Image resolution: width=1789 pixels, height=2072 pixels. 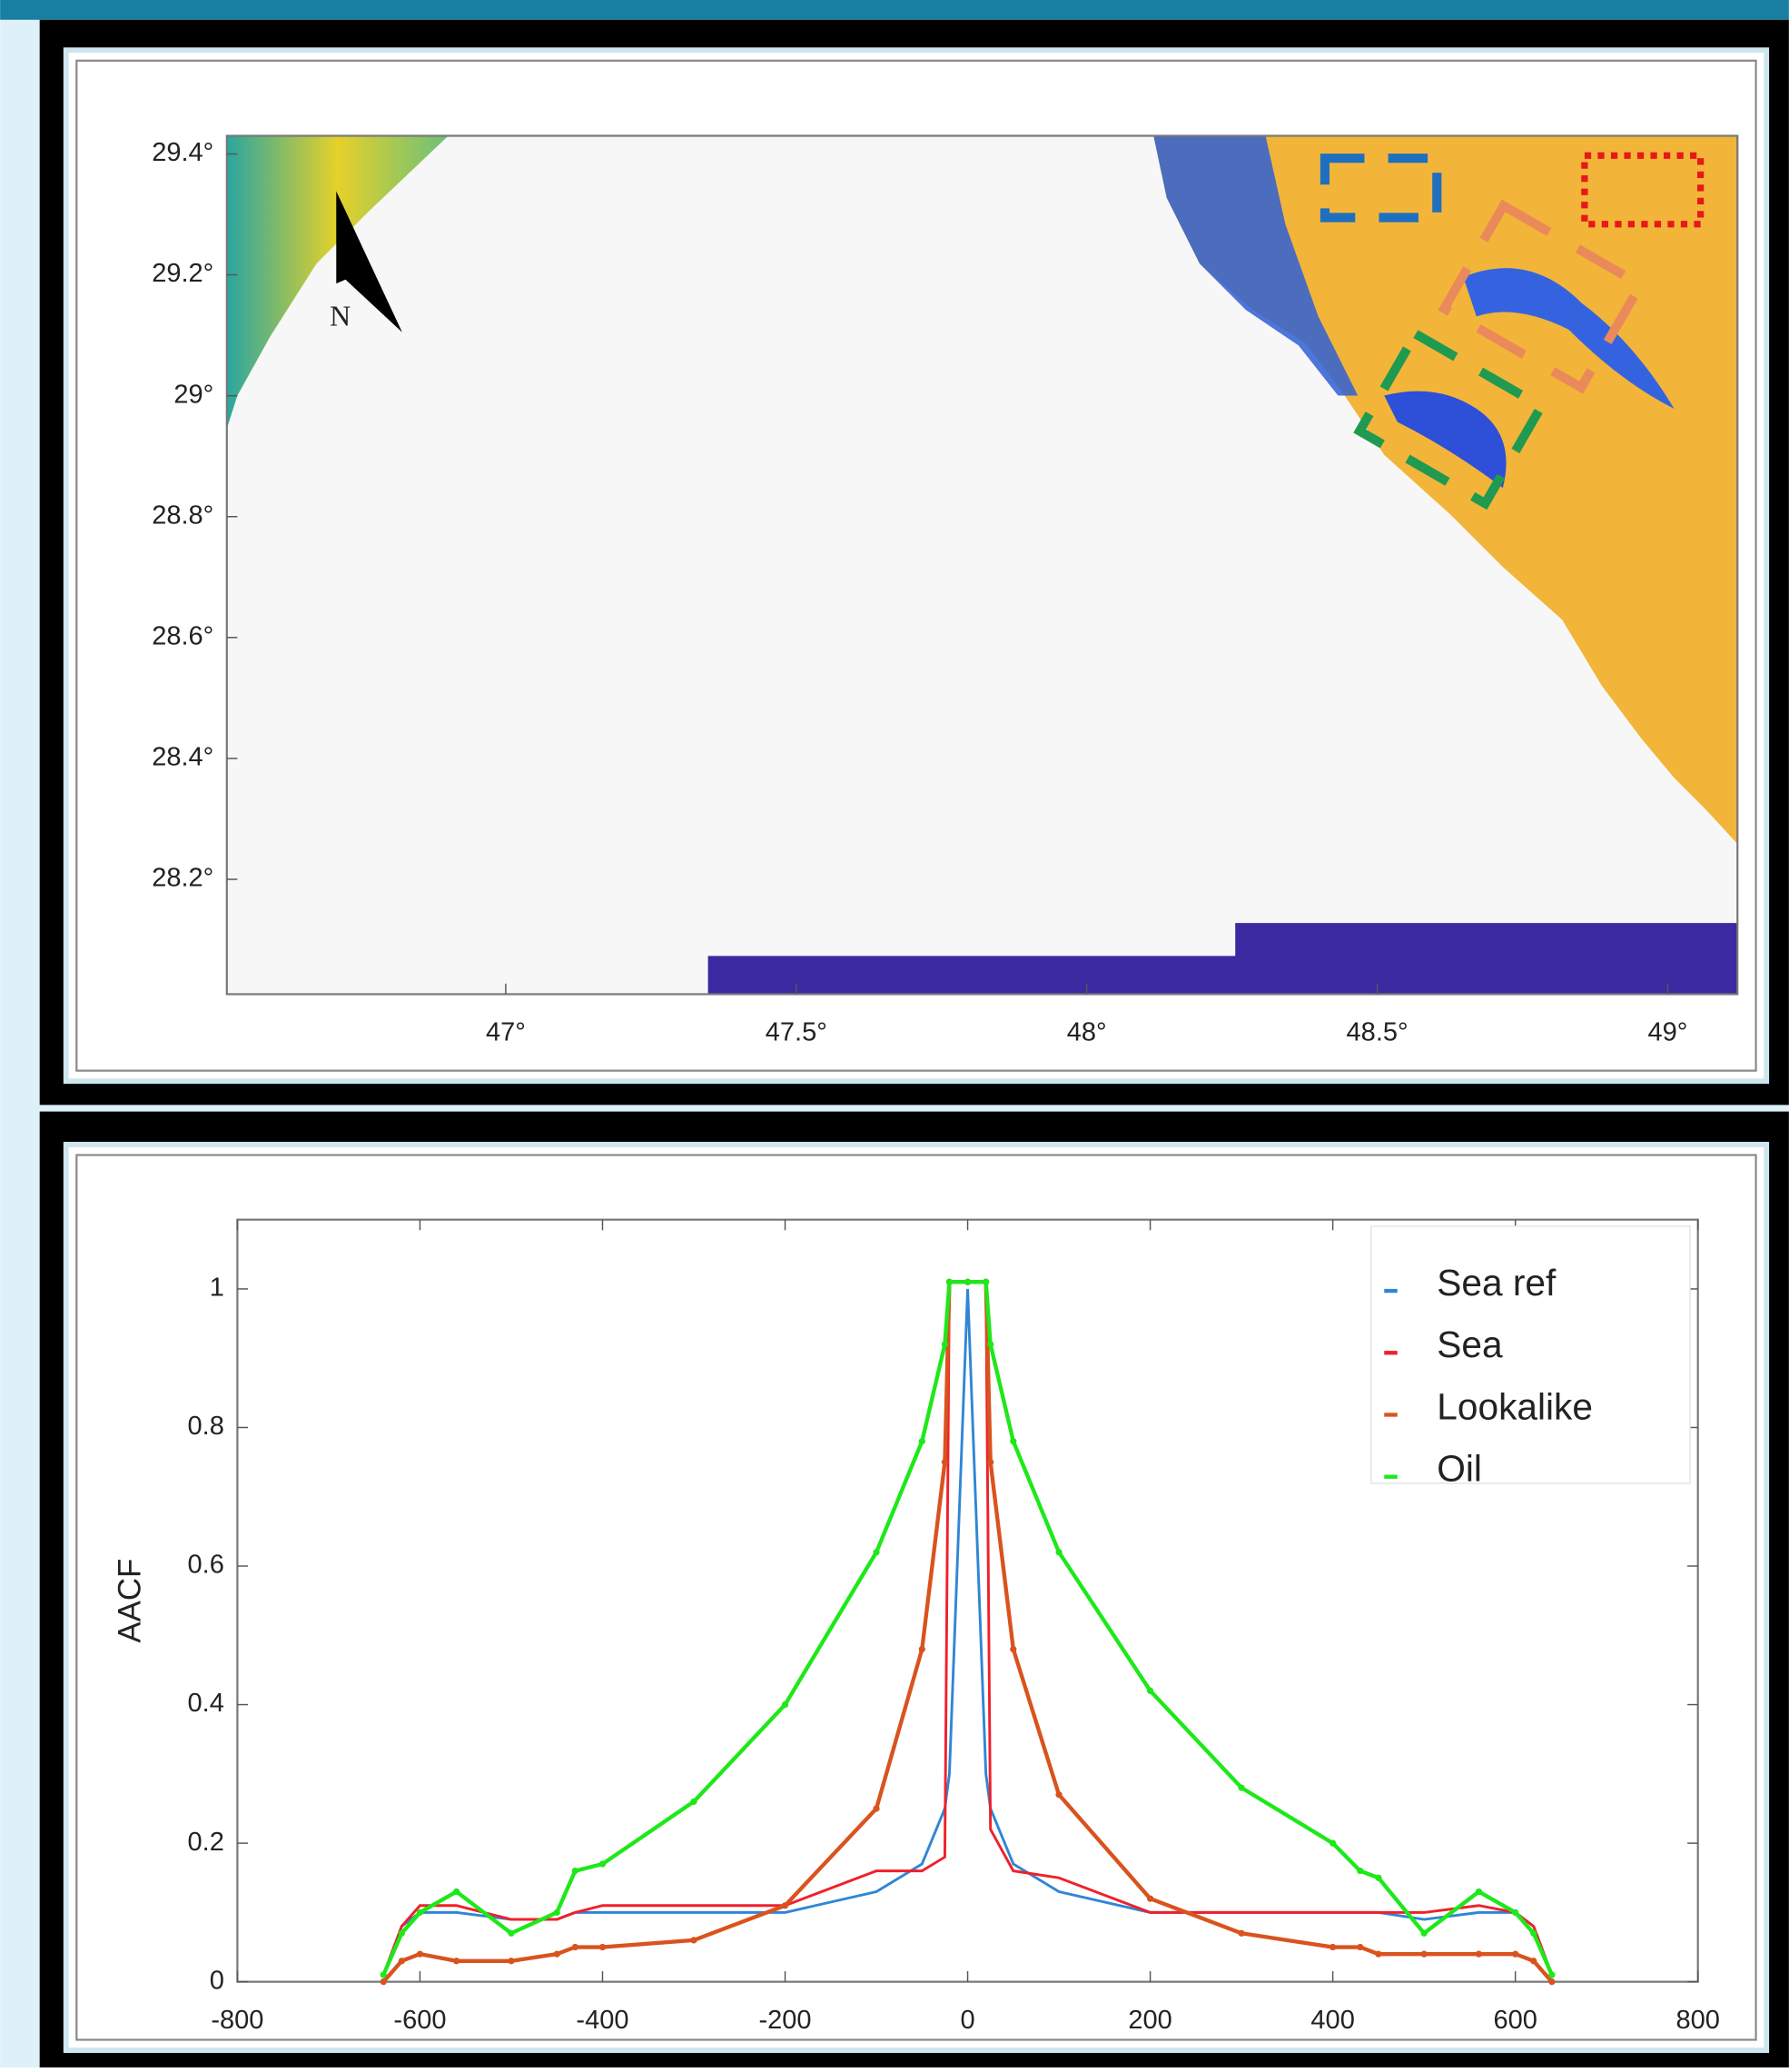 I want to click on y-tick-label: 28.8°, so click(x=182, y=515).